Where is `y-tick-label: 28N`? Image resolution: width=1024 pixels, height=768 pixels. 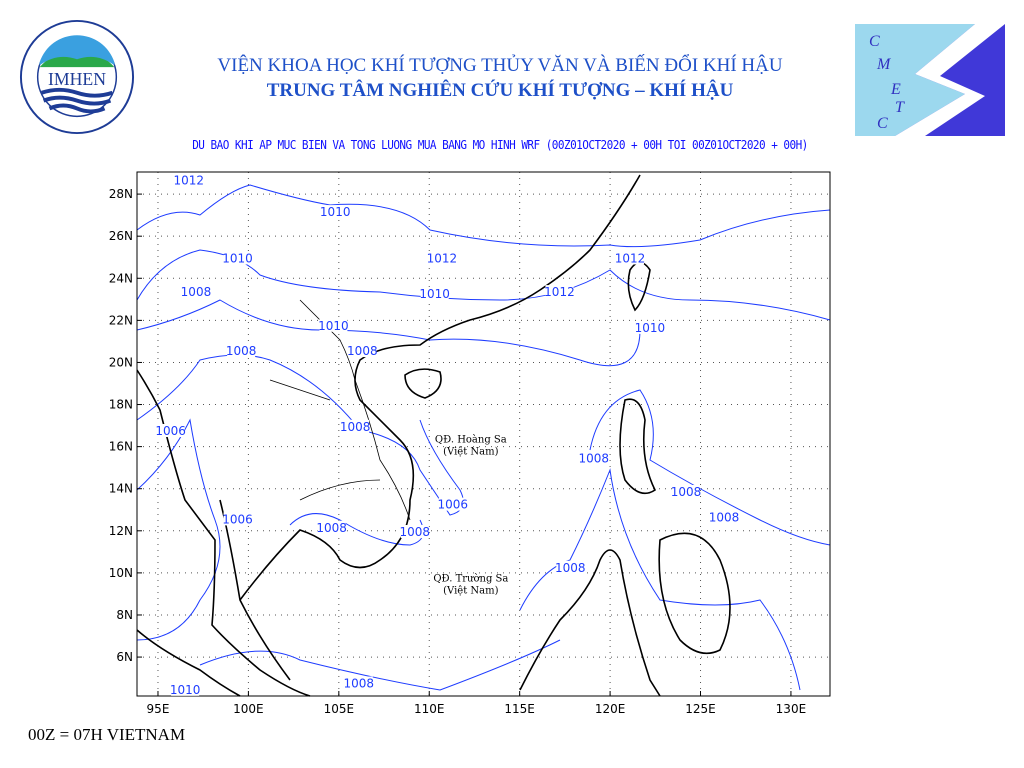
y-tick-label: 28N is located at coordinates (121, 194).